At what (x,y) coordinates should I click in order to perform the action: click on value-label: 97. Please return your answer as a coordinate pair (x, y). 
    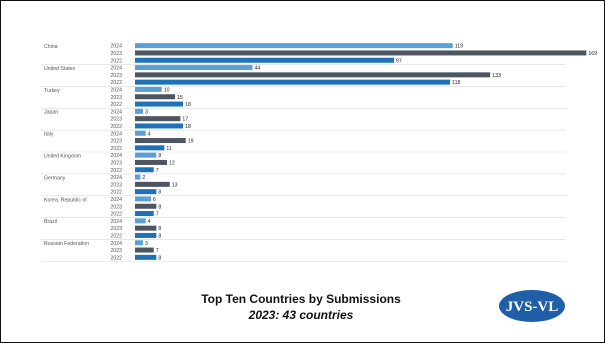
    Looking at the image, I should click on (399, 61).